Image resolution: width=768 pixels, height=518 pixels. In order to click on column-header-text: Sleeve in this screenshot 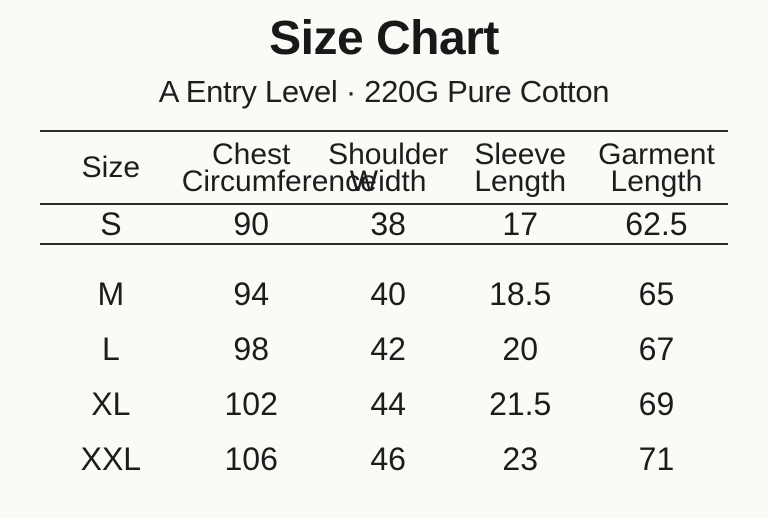, I will do `click(520, 154)`.